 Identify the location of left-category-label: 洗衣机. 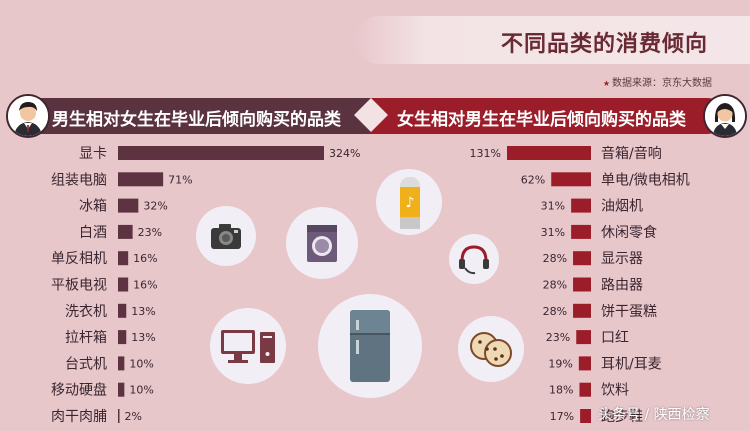
(86, 312).